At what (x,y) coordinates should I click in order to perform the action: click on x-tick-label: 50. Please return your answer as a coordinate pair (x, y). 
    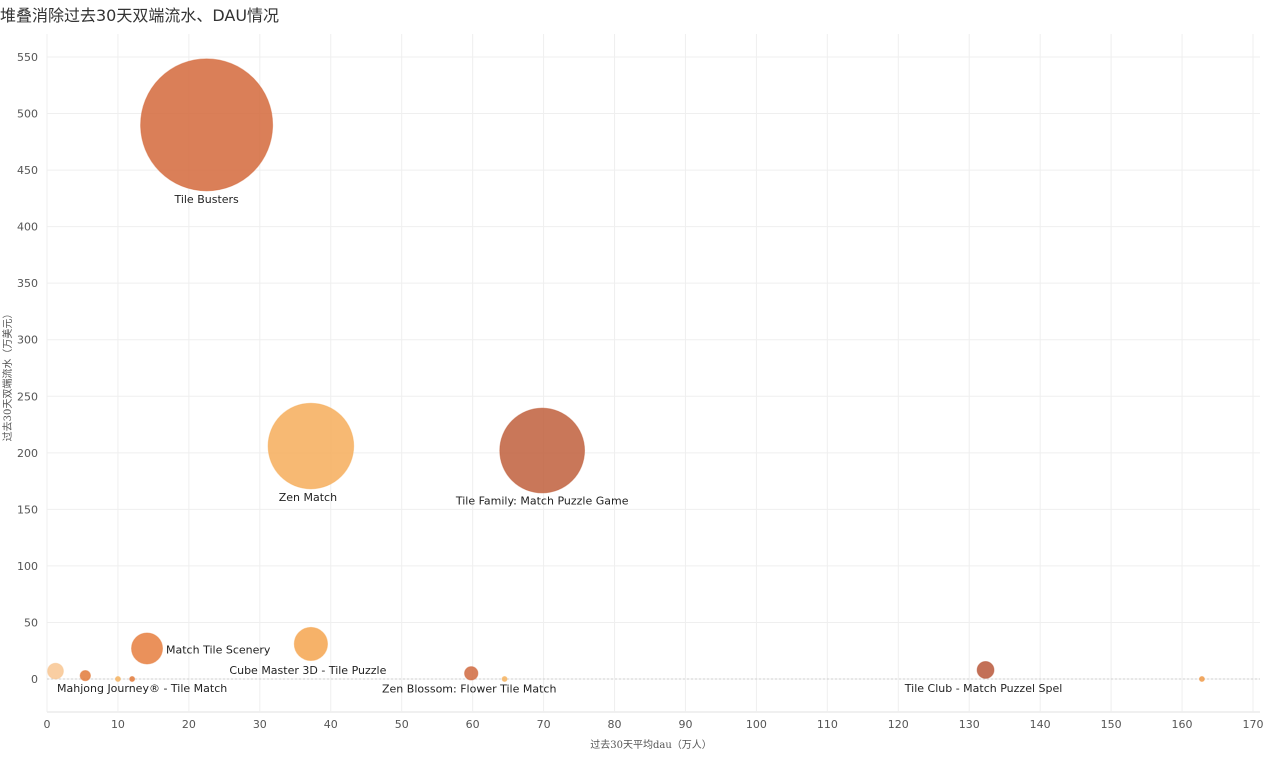
    Looking at the image, I should click on (402, 724).